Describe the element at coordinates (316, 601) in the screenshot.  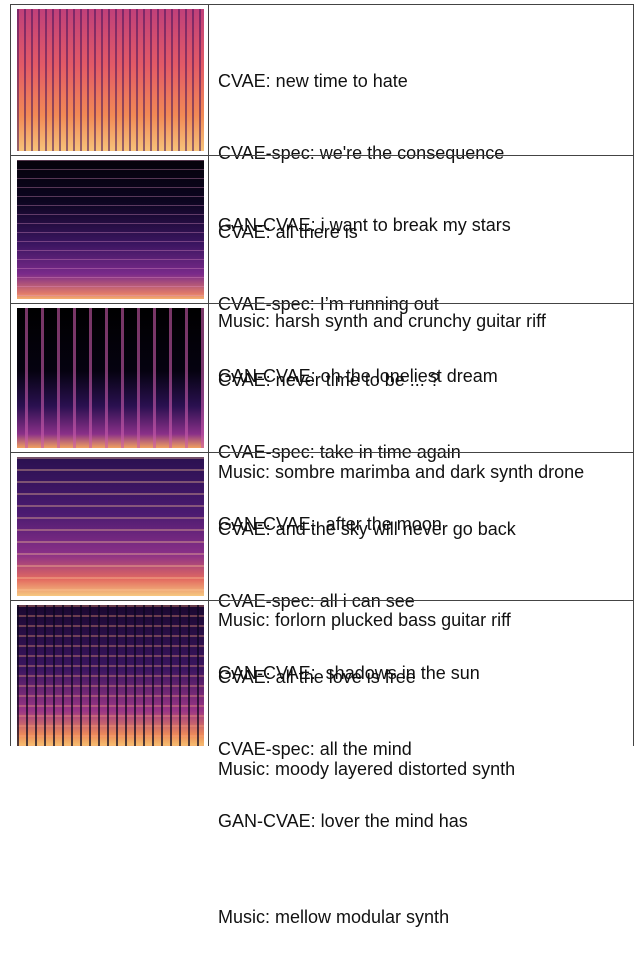
I see `lyric-line: CVAE-spec: all i can see` at that location.